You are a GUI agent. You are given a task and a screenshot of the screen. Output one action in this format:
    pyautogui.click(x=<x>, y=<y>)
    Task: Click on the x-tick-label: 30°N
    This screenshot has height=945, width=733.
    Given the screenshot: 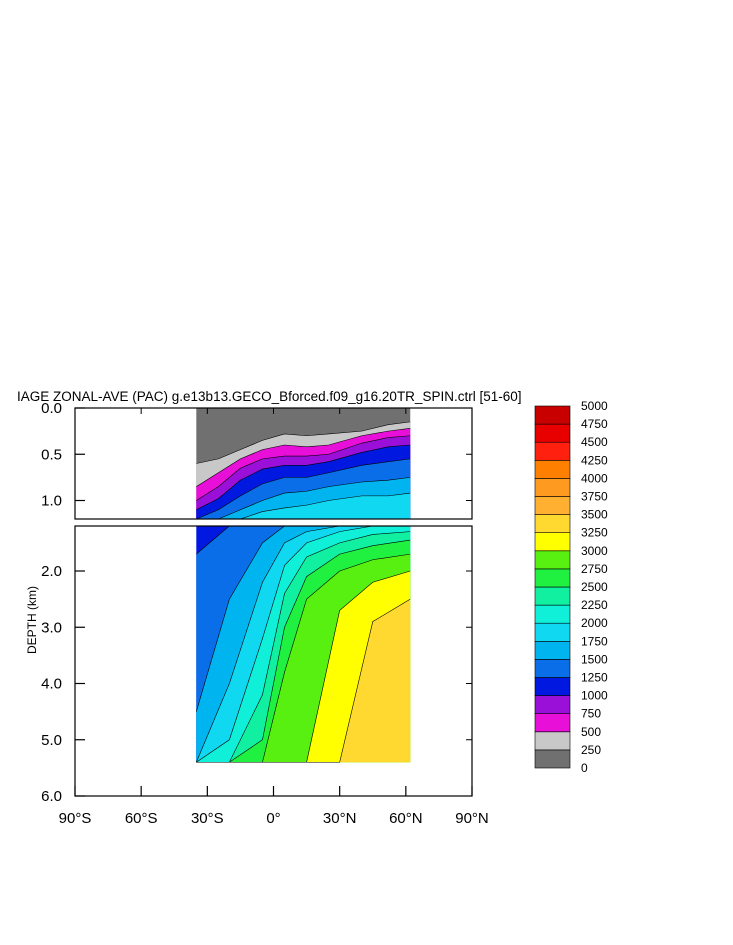 What is the action you would take?
    pyautogui.click(x=340, y=818)
    